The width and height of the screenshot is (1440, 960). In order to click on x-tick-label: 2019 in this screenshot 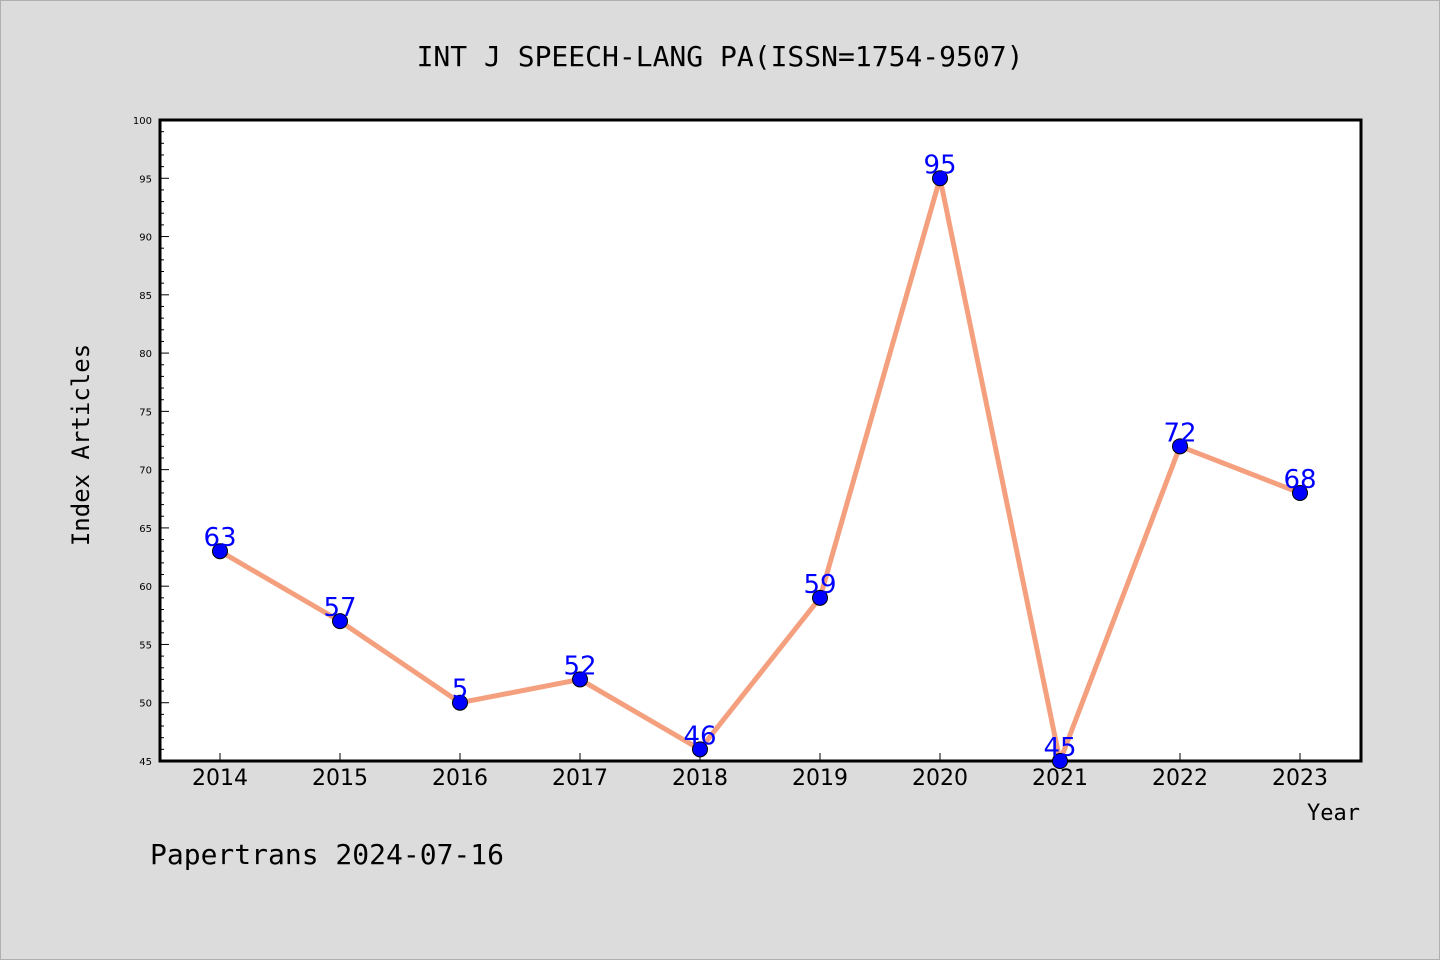, I will do `click(820, 778)`.